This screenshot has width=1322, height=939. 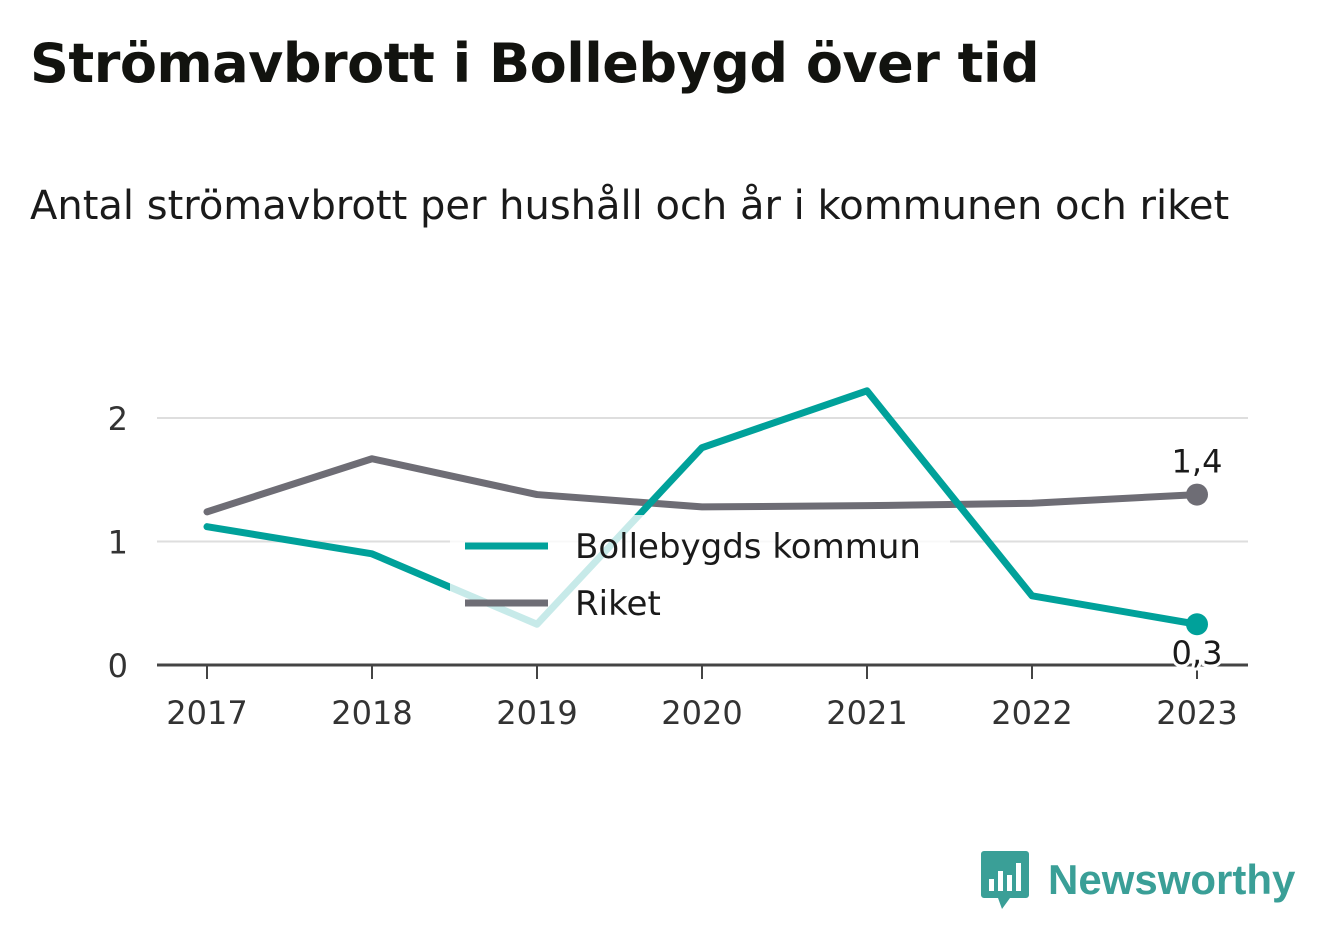 I want to click on y-tick-label: 2, so click(x=118, y=419).